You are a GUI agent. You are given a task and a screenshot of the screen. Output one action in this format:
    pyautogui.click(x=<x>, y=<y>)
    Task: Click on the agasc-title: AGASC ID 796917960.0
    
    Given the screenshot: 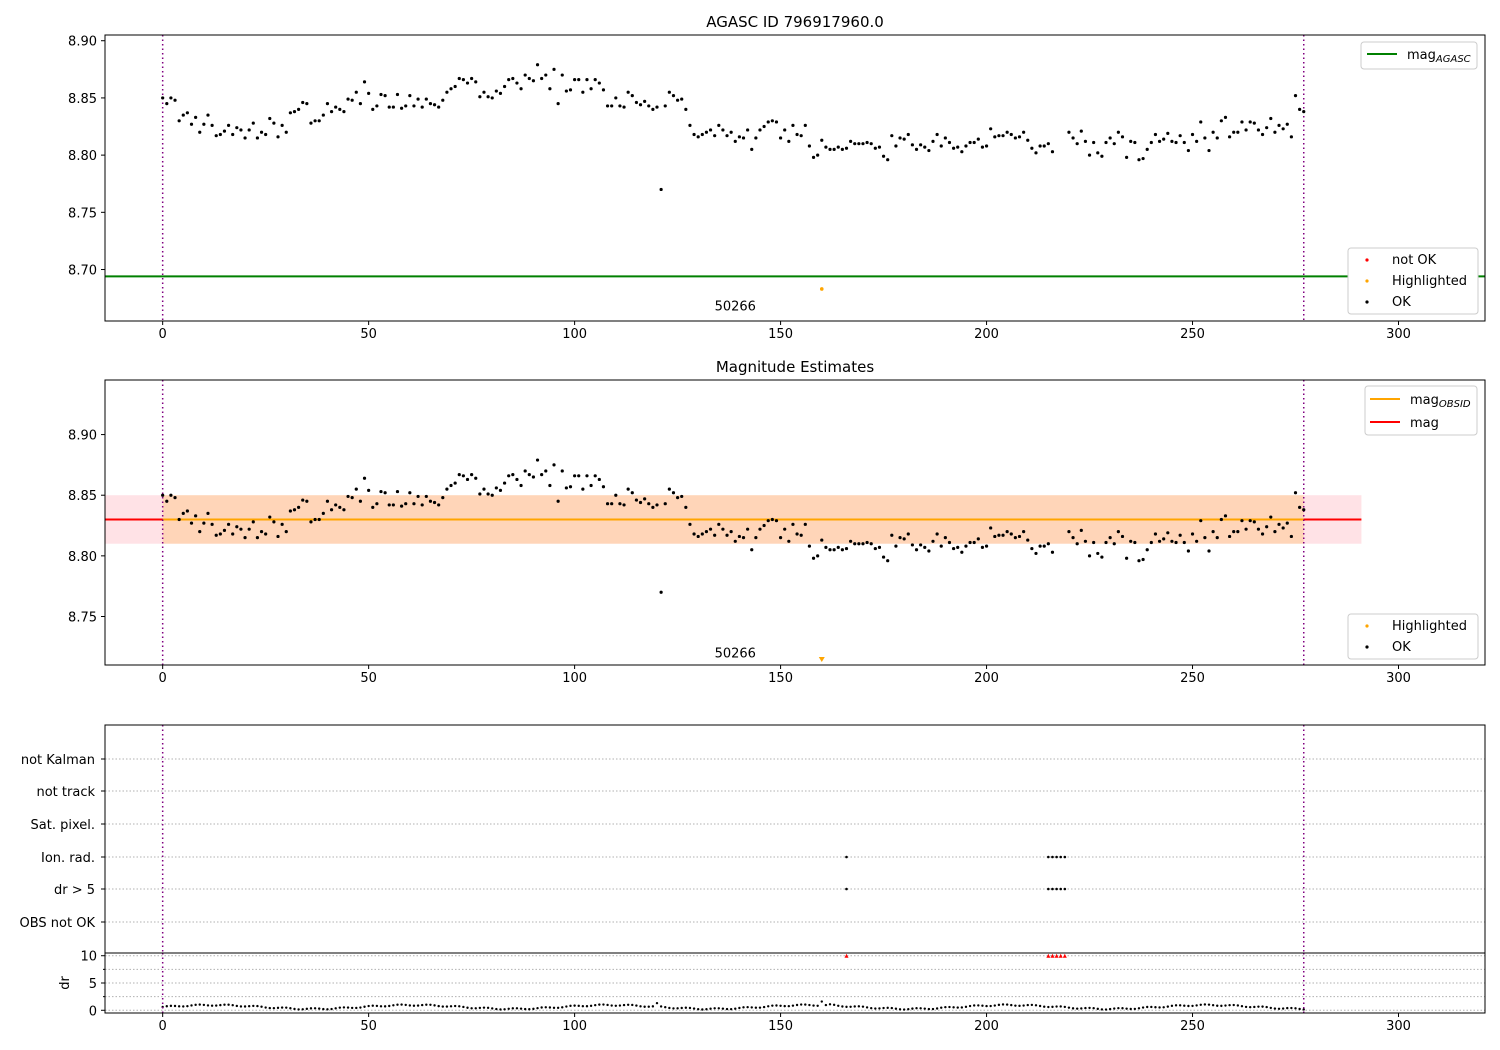 What is the action you would take?
    pyautogui.click(x=795, y=22)
    